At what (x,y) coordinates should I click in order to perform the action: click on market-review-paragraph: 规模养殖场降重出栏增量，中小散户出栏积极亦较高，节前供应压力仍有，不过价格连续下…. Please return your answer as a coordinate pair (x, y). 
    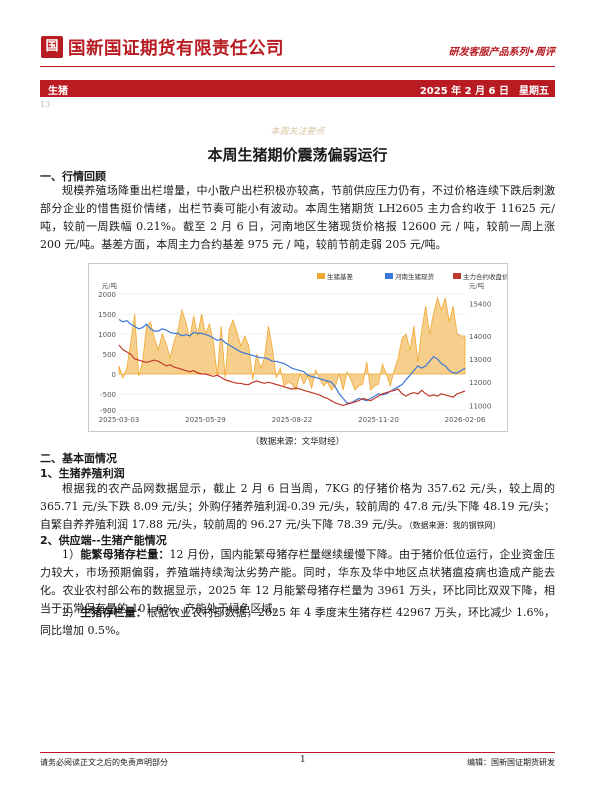
    Looking at the image, I should click on (297, 217).